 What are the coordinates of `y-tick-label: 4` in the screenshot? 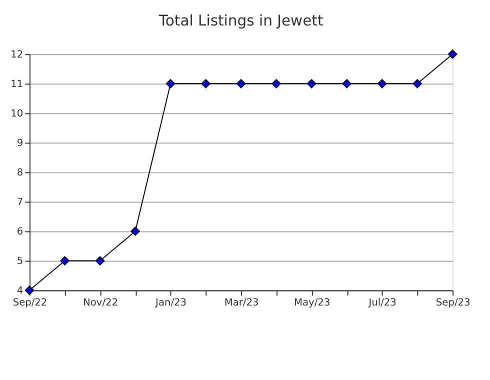 It's located at (20, 291).